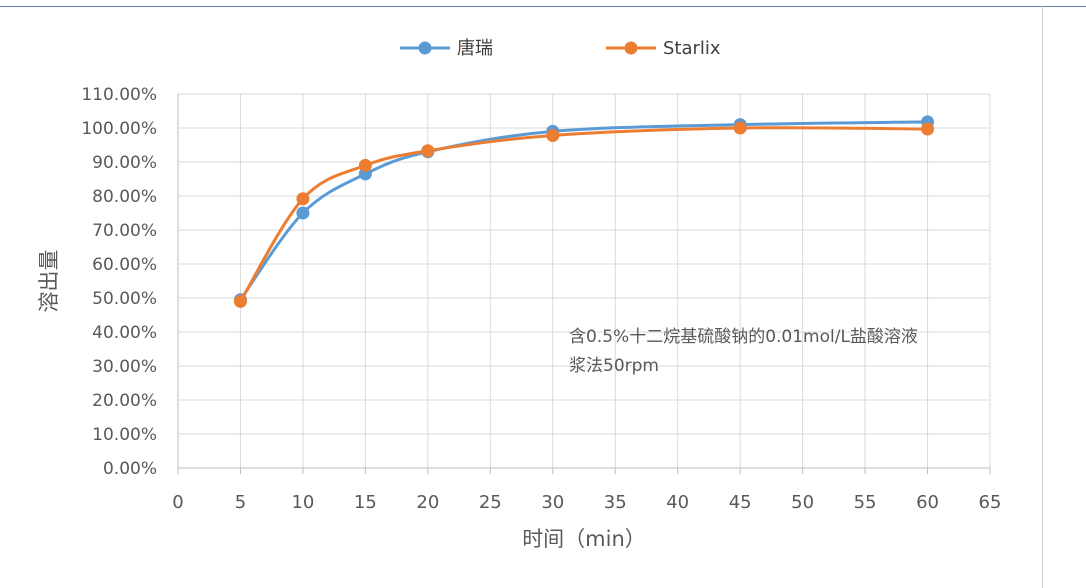 The image size is (1086, 588). I want to click on y-tick-label: 60.00%, so click(124, 265).